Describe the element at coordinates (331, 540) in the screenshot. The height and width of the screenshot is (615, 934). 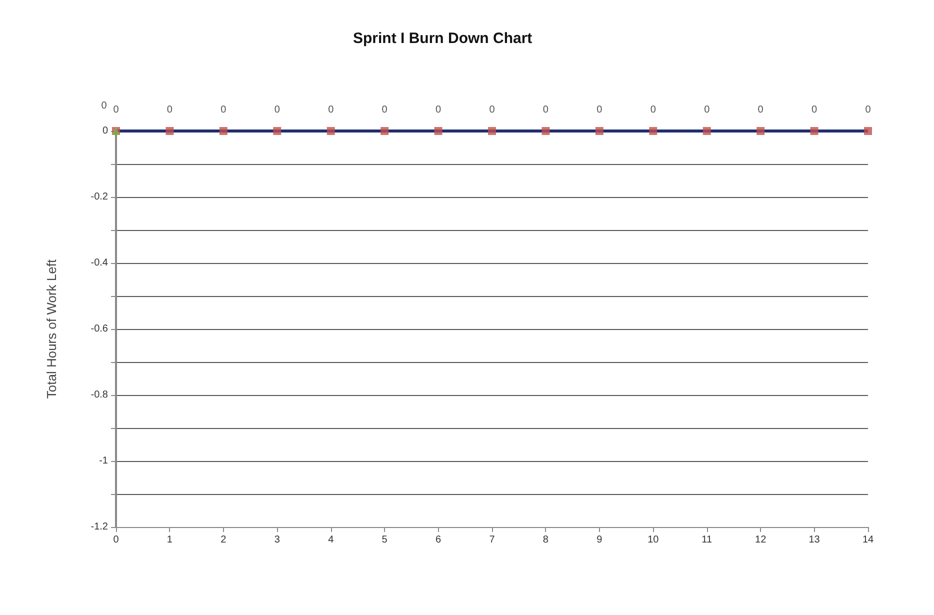
I see `x-tick-label: 4` at that location.